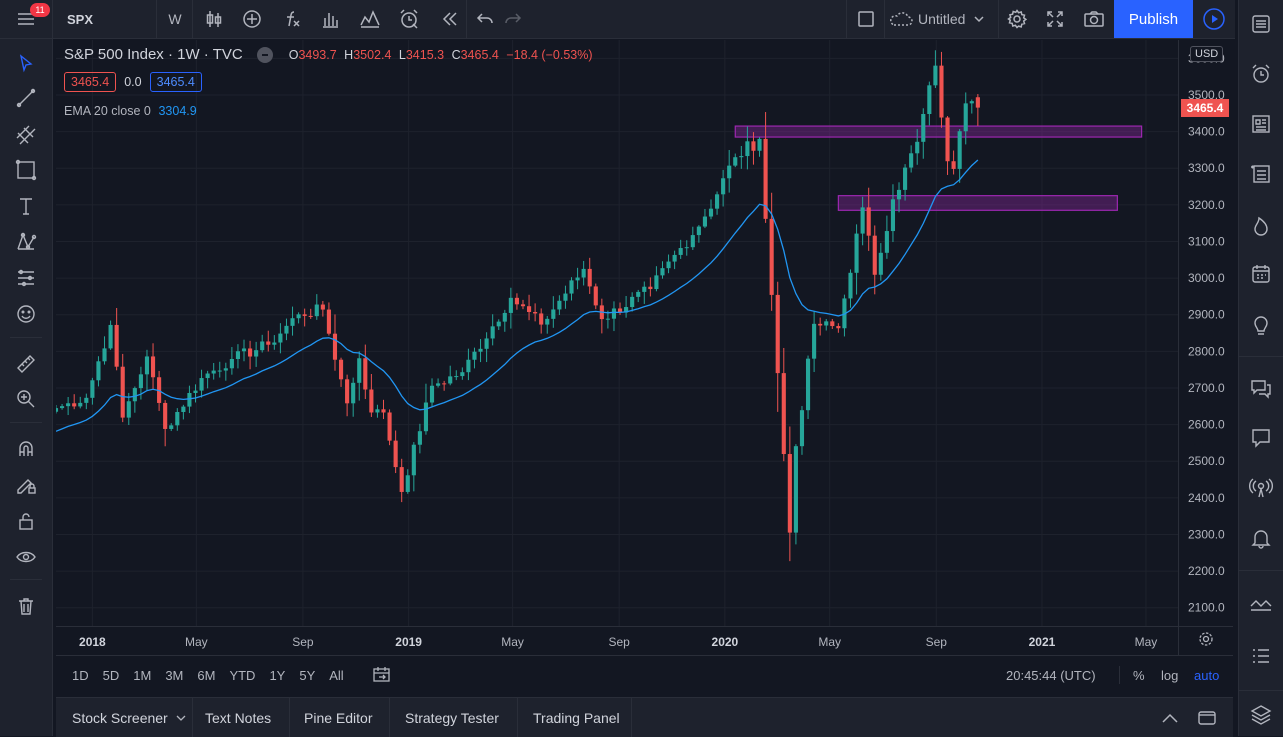 The image size is (1283, 737). I want to click on range-3m: 3M, so click(174, 675).